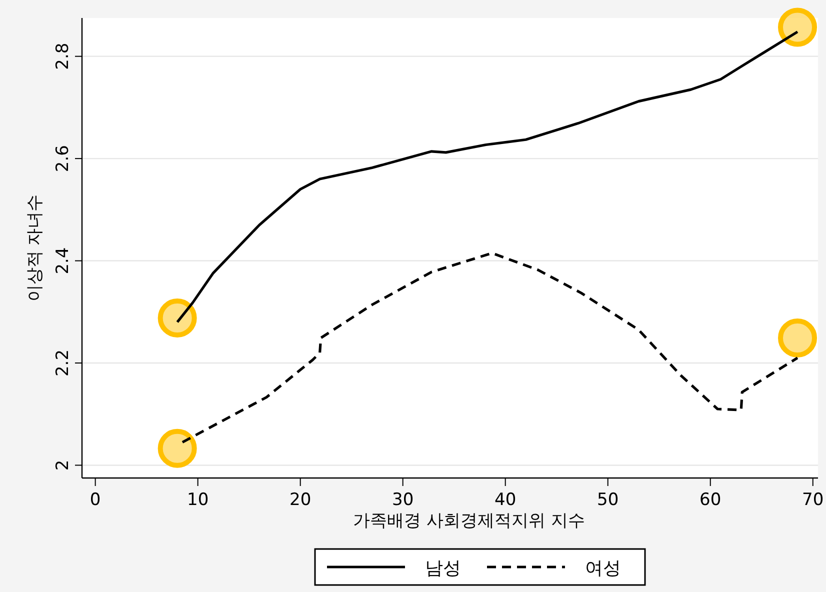  What do you see at coordinates (608, 500) in the screenshot?
I see `x-tick-label: 50` at bounding box center [608, 500].